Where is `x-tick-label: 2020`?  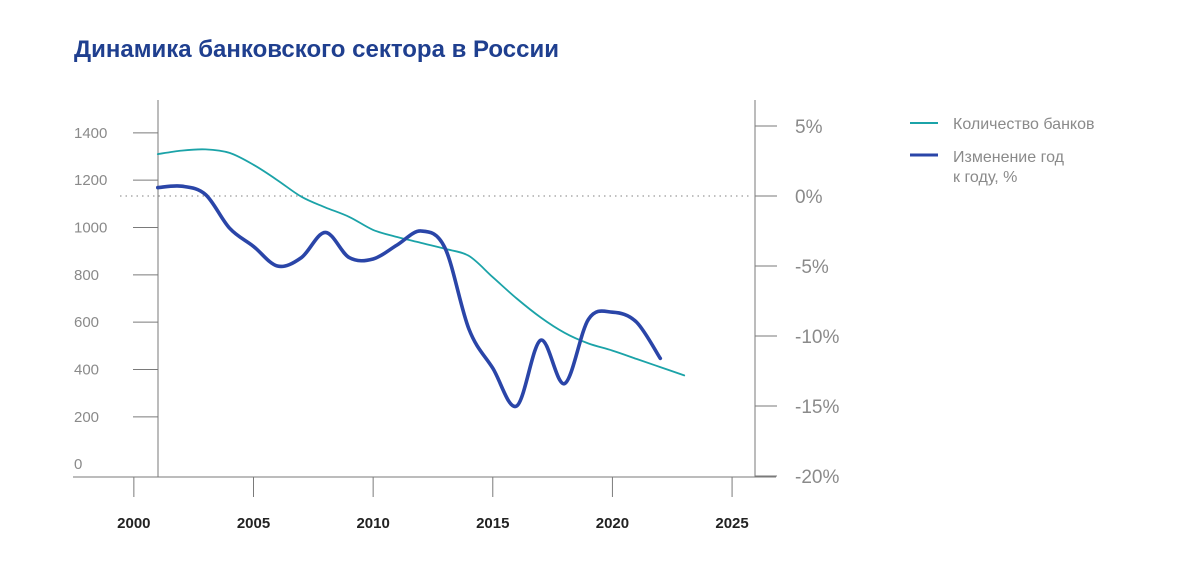
x-tick-label: 2020 is located at coordinates (612, 523).